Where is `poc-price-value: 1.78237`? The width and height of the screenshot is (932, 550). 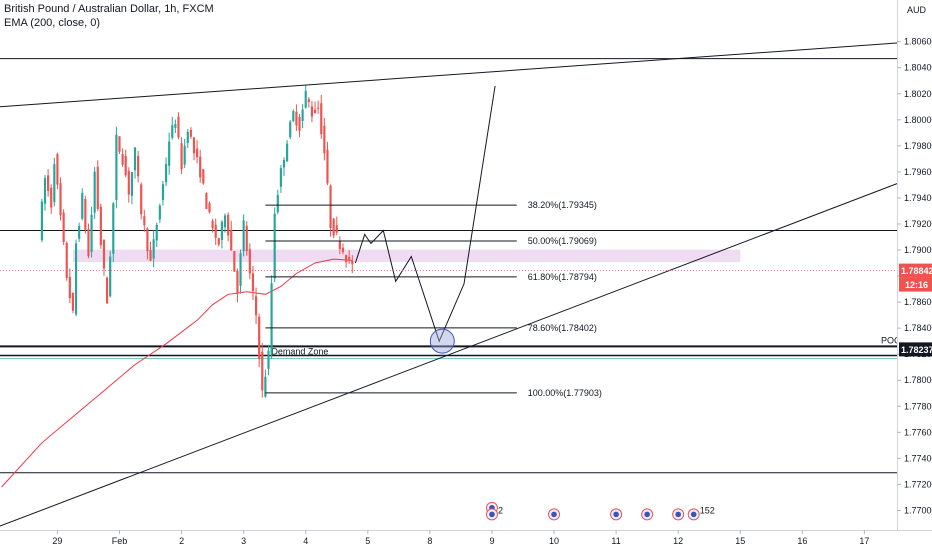
poc-price-value: 1.78237 is located at coordinates (916, 350).